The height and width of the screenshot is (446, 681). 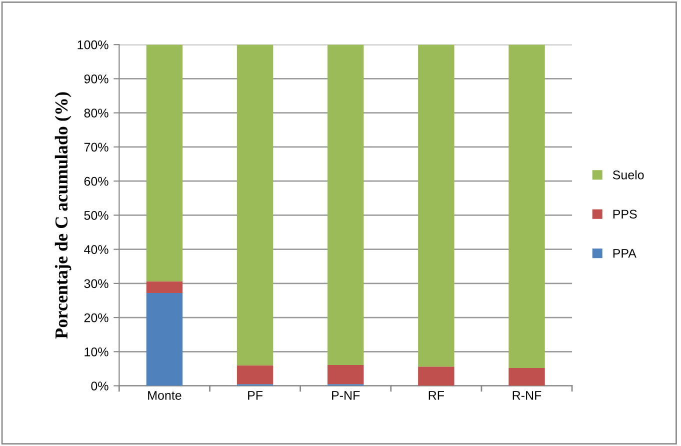 What do you see at coordinates (96, 113) in the screenshot?
I see `y-tick-label: 80%` at bounding box center [96, 113].